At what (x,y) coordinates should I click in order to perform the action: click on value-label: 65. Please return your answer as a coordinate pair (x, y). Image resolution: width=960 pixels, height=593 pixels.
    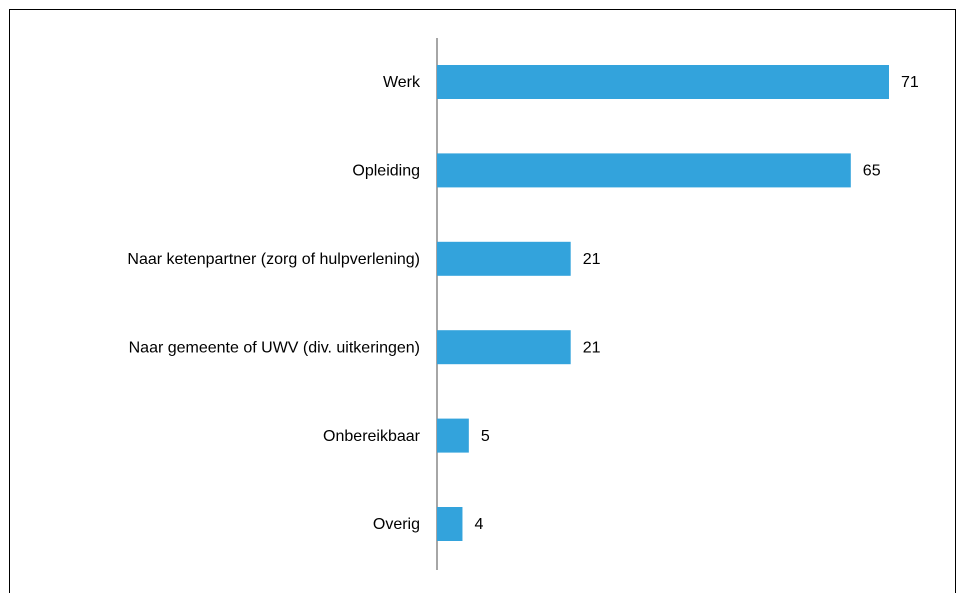
    Looking at the image, I should click on (872, 171).